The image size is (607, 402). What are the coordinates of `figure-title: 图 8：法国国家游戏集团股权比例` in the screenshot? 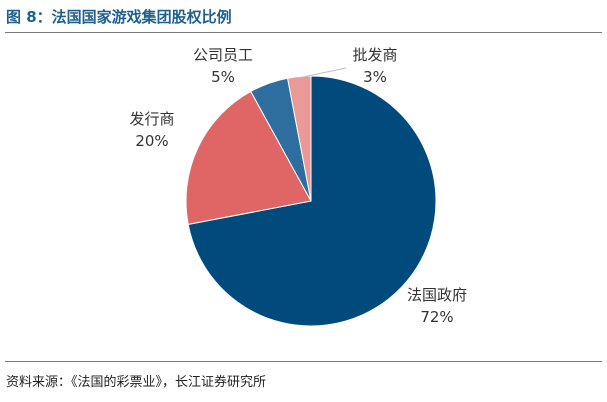 It's located at (119, 17).